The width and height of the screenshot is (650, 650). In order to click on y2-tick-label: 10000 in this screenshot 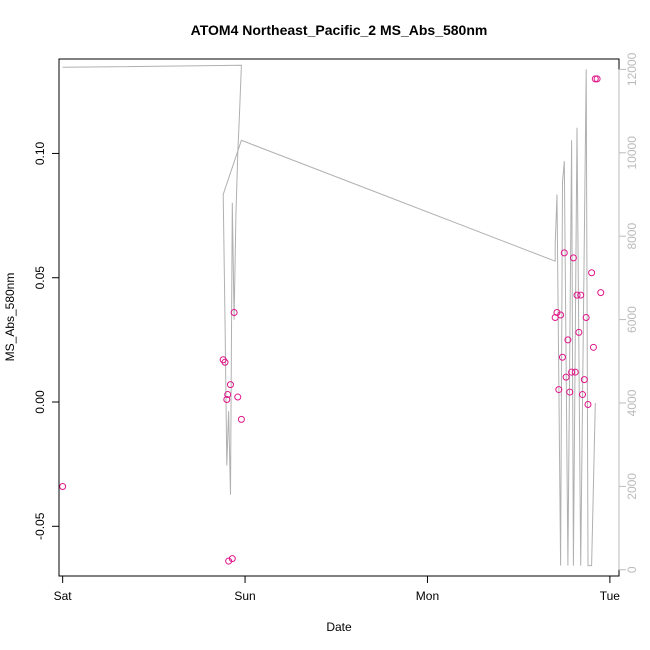, I will do `click(632, 153)`.